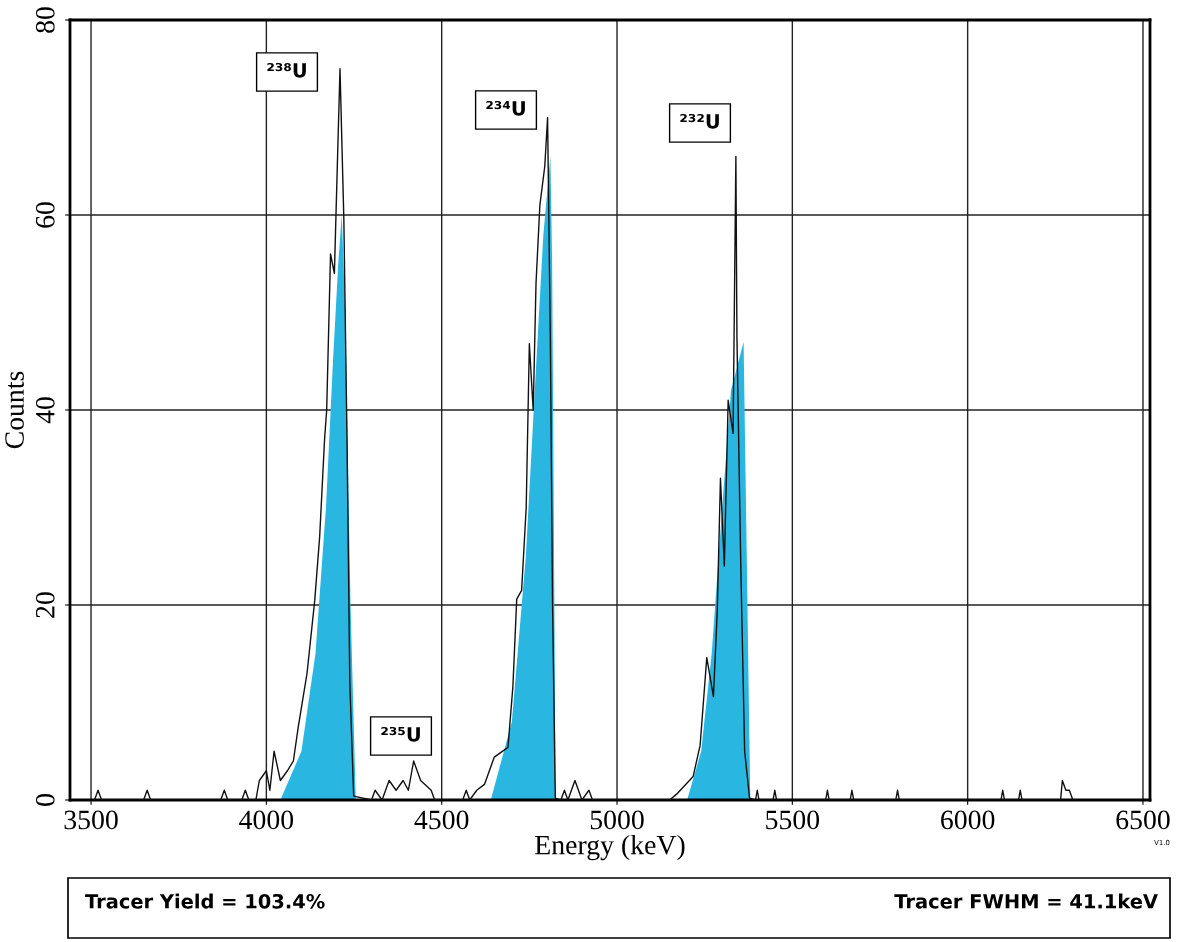  Describe the element at coordinates (400, 734) in the screenshot. I see `annotation: ²³⁵U` at that location.